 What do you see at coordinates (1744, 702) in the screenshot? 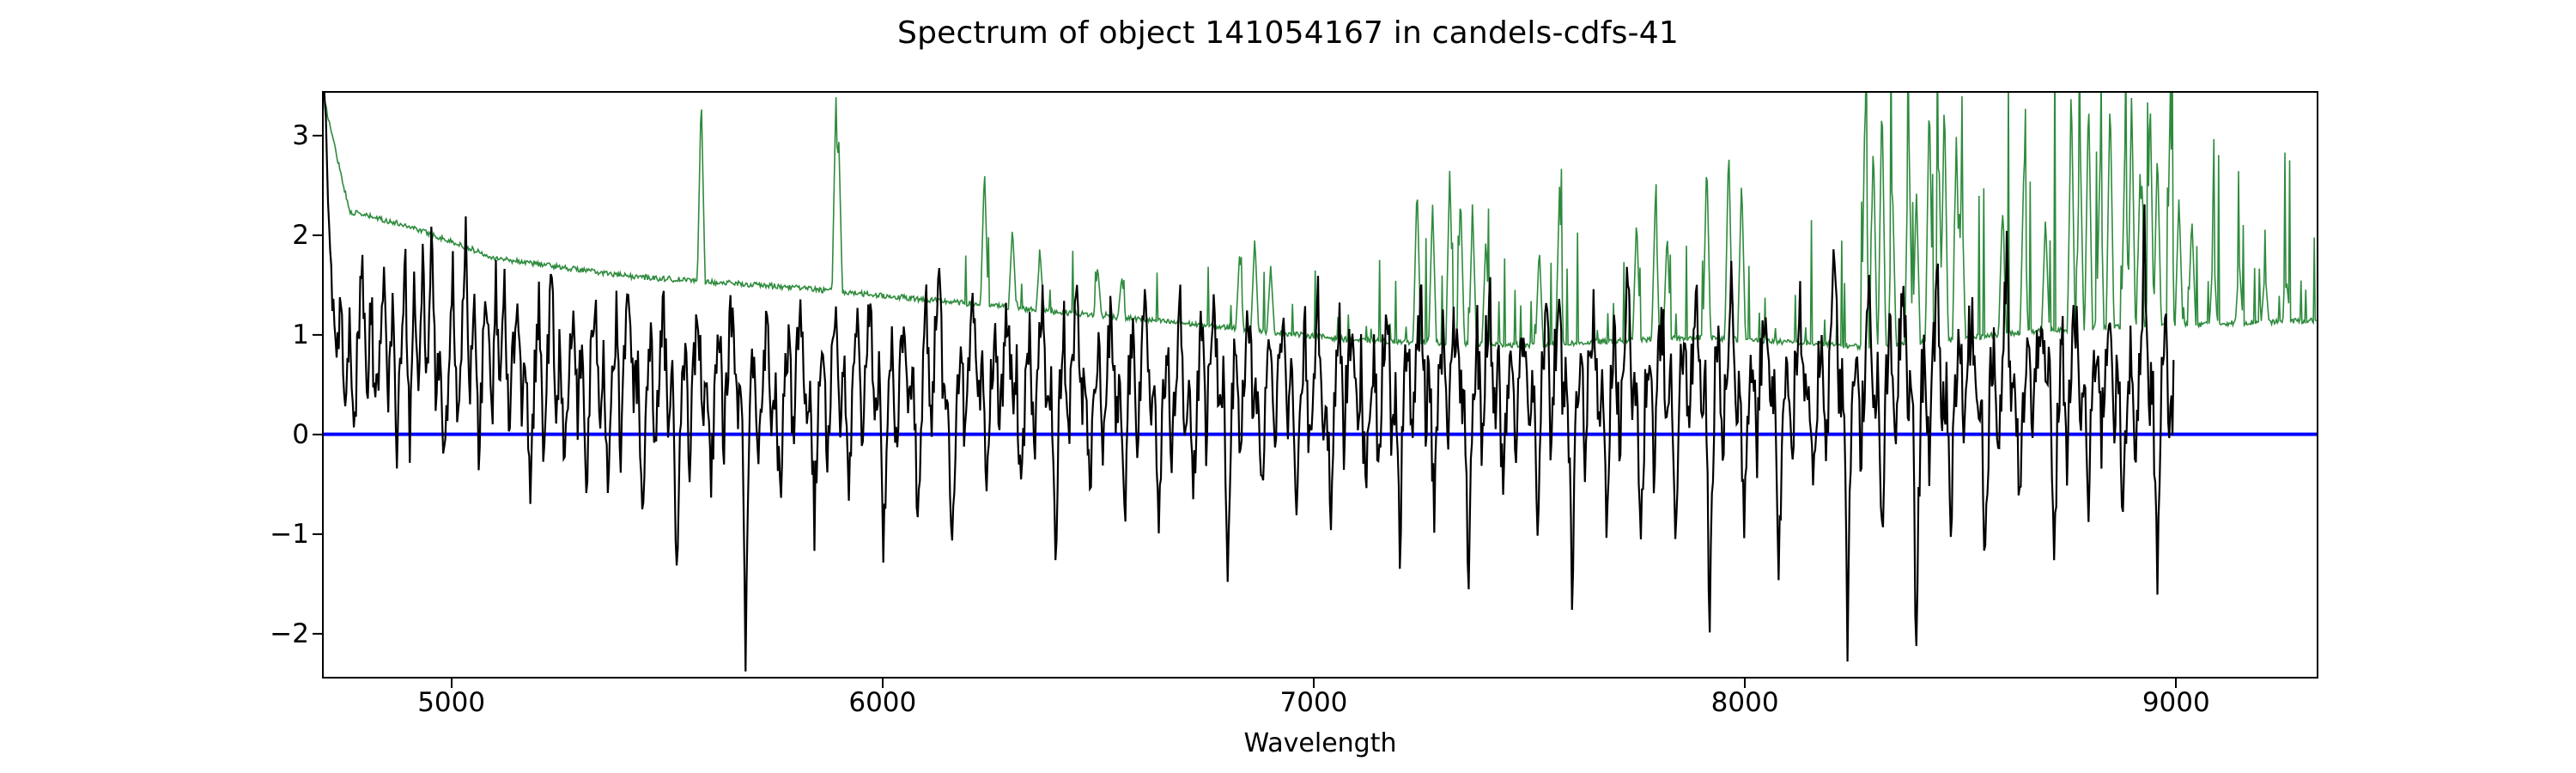
I see `x-tick-label: 8000` at bounding box center [1744, 702].